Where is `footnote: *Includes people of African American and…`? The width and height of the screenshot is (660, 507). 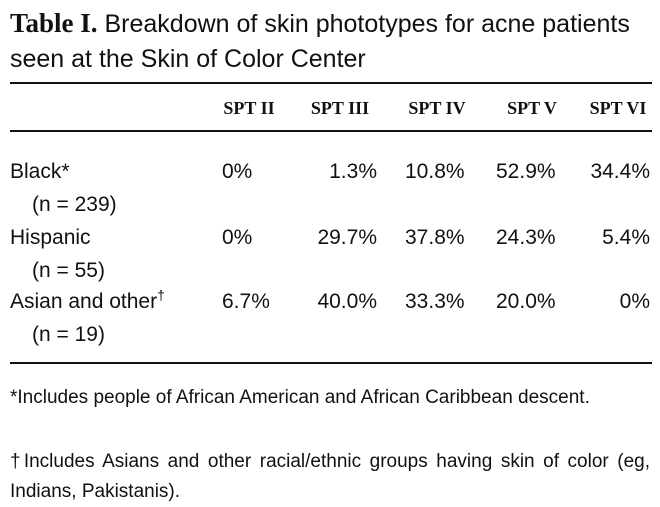 footnote: *Includes people of African American and… is located at coordinates (300, 397).